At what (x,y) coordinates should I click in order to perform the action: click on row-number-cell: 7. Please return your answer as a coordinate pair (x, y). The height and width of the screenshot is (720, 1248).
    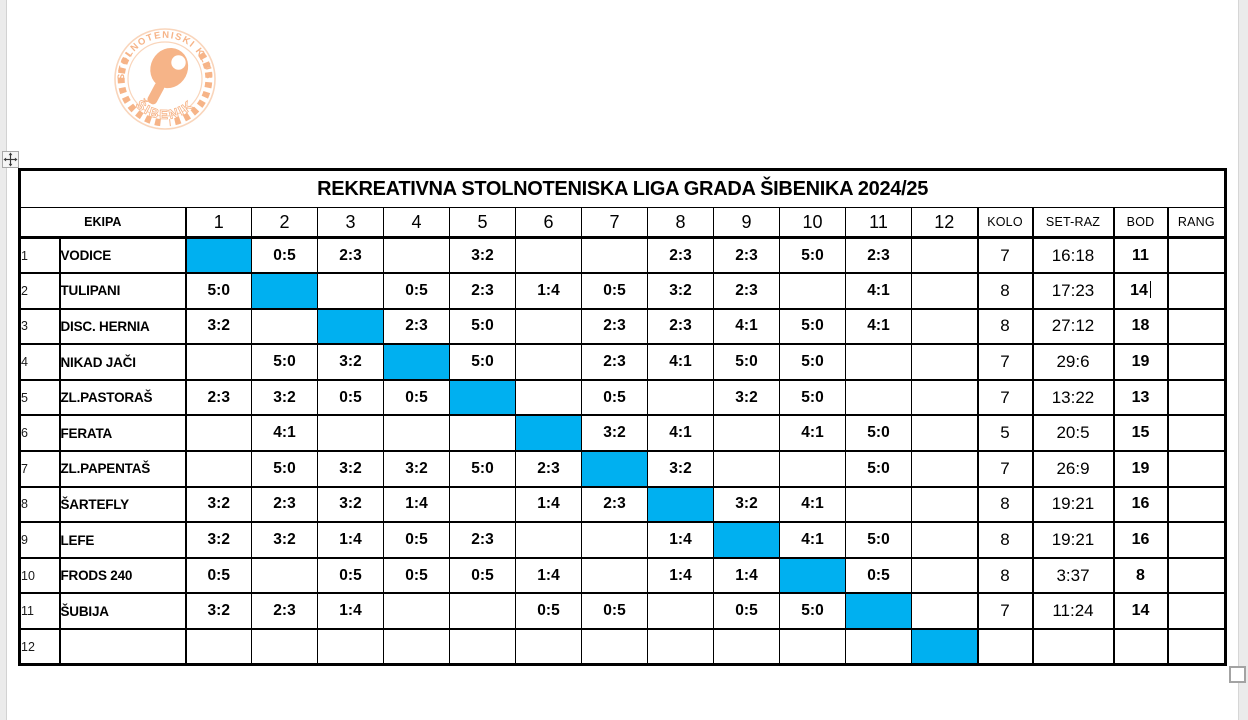
    Looking at the image, I should click on (39, 469).